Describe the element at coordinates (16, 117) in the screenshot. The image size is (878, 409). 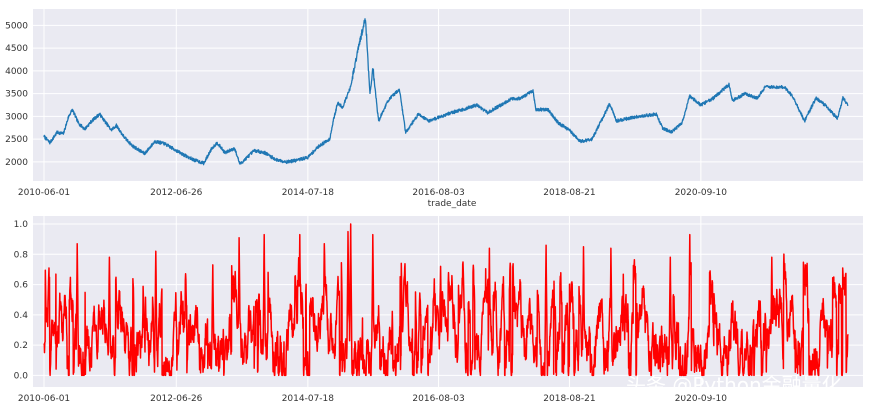
I see `y-tick-label: 3000` at that location.